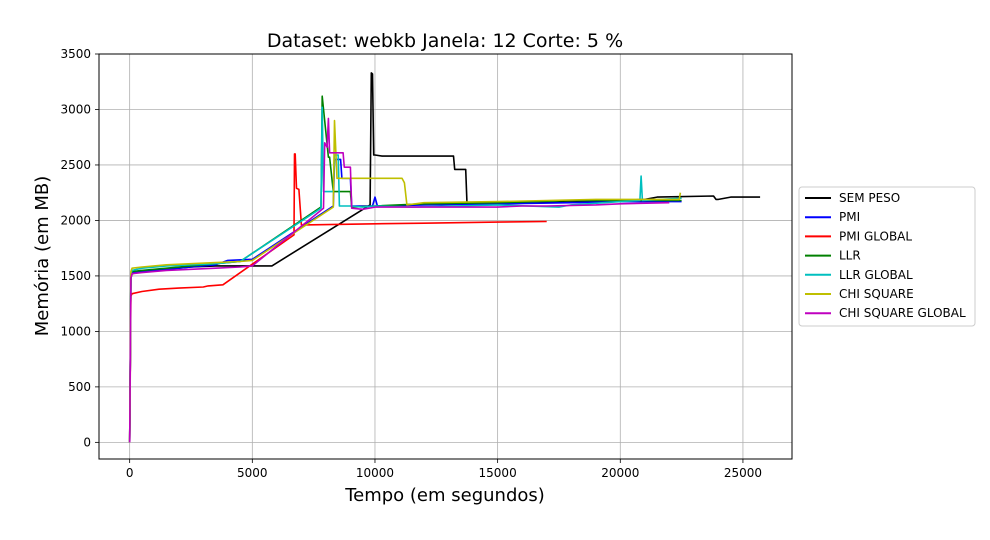 This screenshot has width=990, height=540. I want to click on y-tick-label: 1000, so click(75, 331).